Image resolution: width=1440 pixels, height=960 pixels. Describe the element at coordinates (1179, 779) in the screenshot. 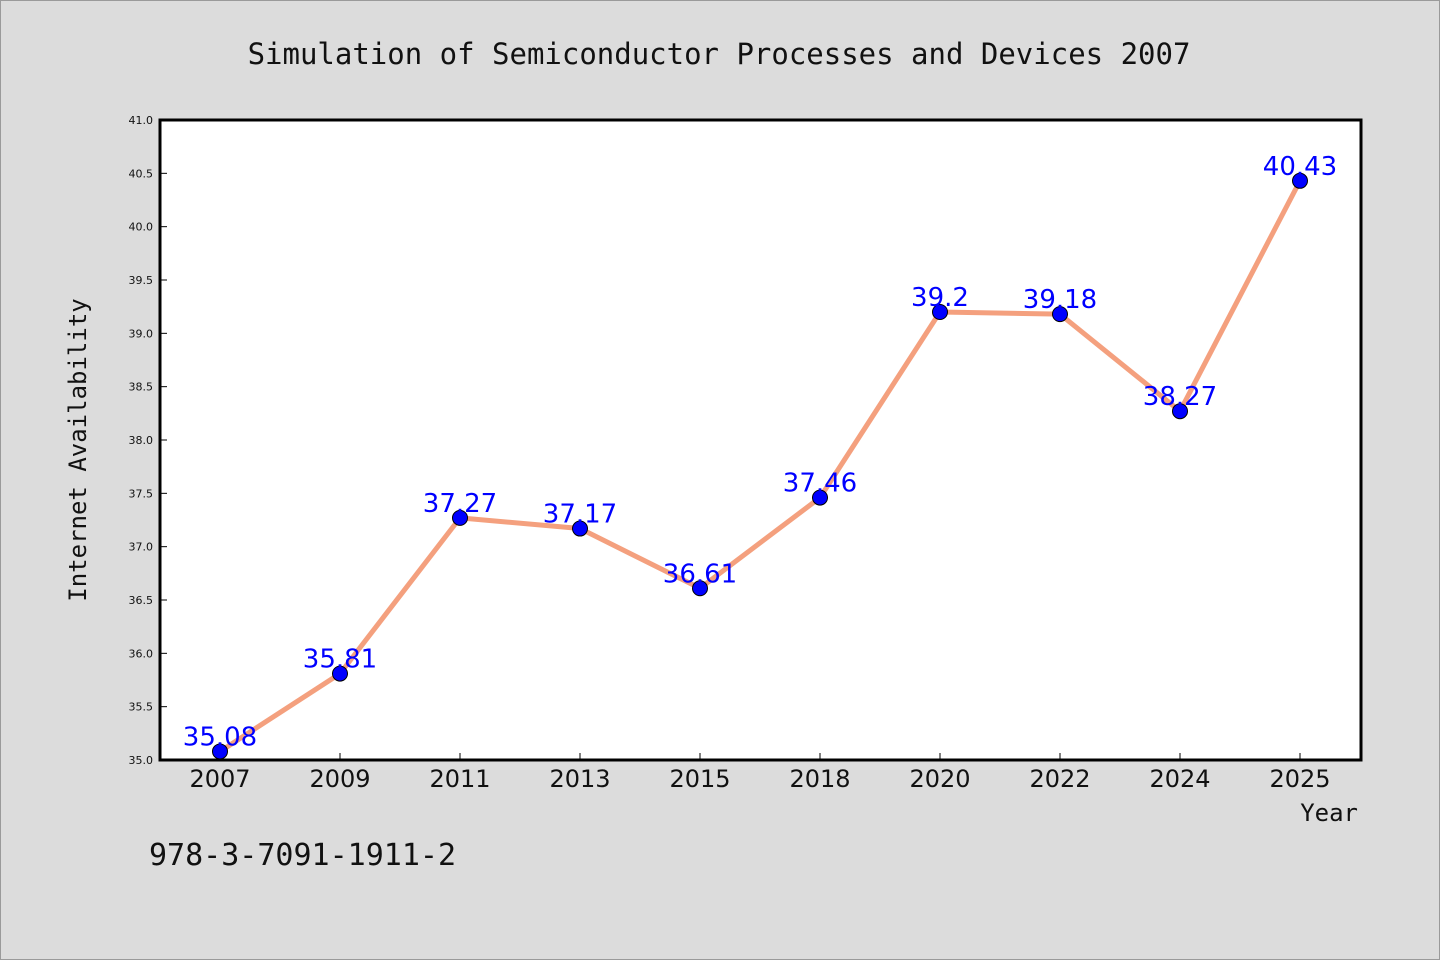

I see `x-tick-label: 2024` at that location.